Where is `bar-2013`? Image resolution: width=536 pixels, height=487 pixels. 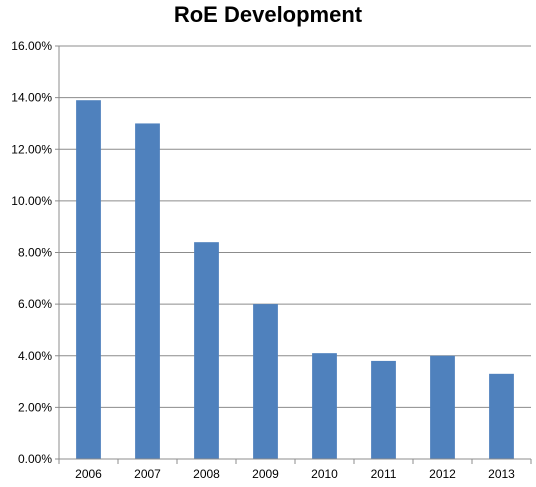 bar-2013 is located at coordinates (501, 416).